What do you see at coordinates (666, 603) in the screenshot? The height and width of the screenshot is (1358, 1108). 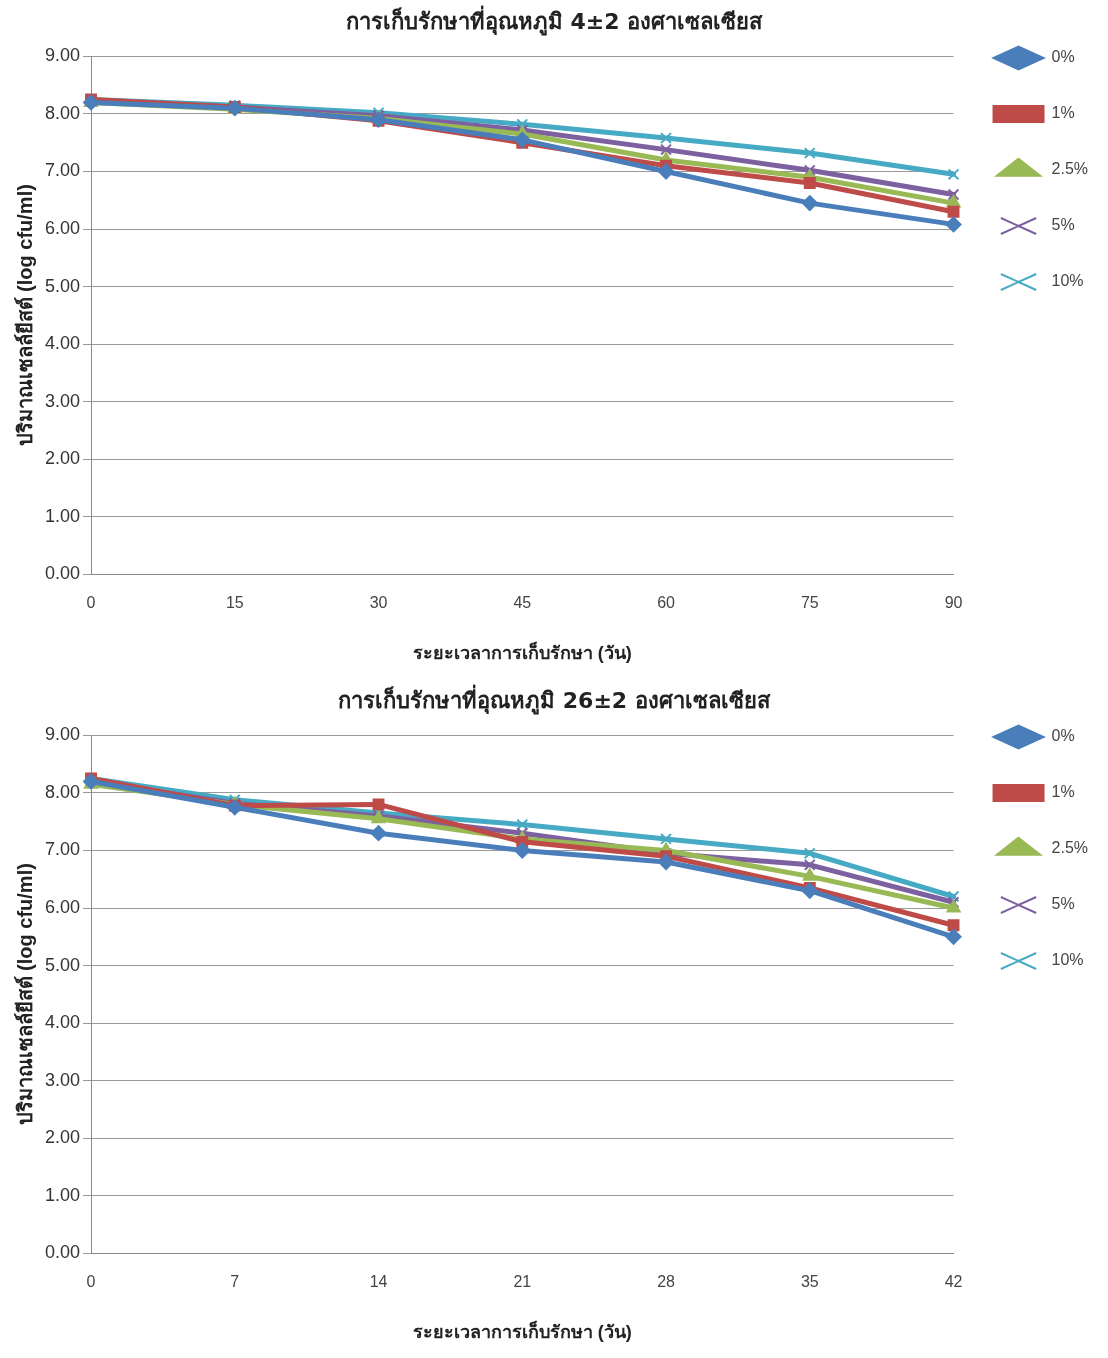 I see `x-tick-label: 60` at bounding box center [666, 603].